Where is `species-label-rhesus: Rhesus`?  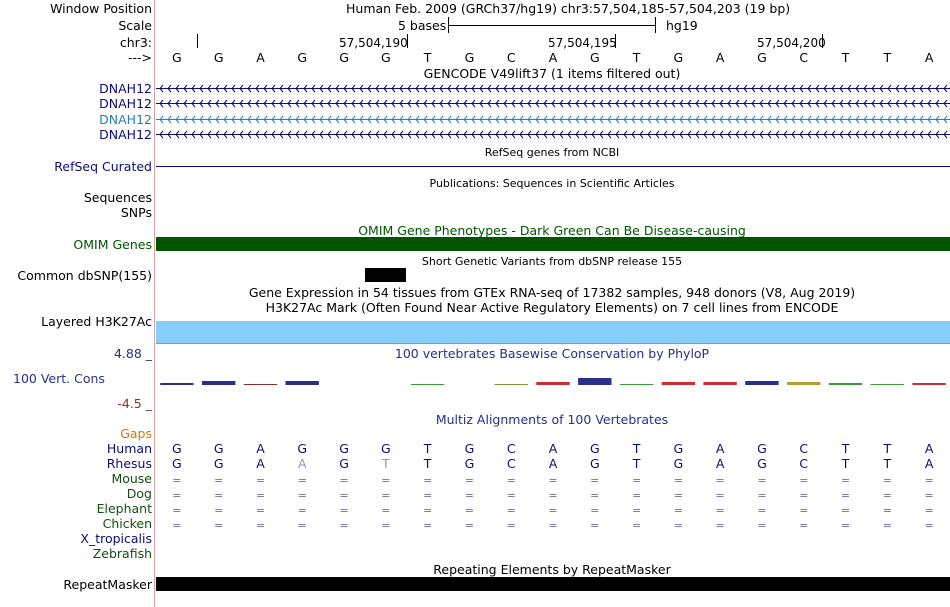 species-label-rhesus: Rhesus is located at coordinates (129, 463).